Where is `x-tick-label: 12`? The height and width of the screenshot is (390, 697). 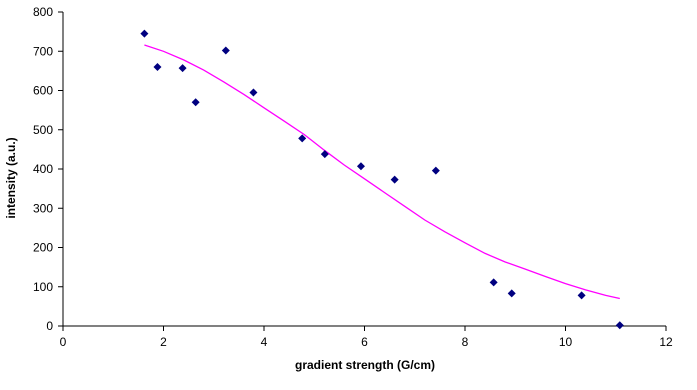 x-tick-label: 12 is located at coordinates (666, 342).